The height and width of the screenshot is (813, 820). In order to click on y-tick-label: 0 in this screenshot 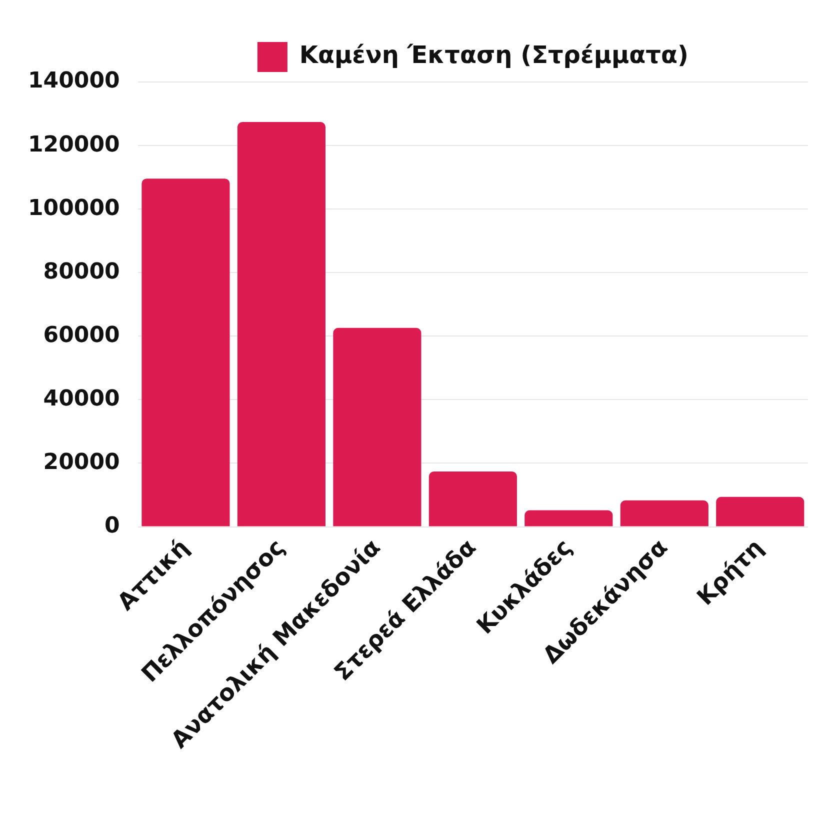, I will do `click(112, 525)`.